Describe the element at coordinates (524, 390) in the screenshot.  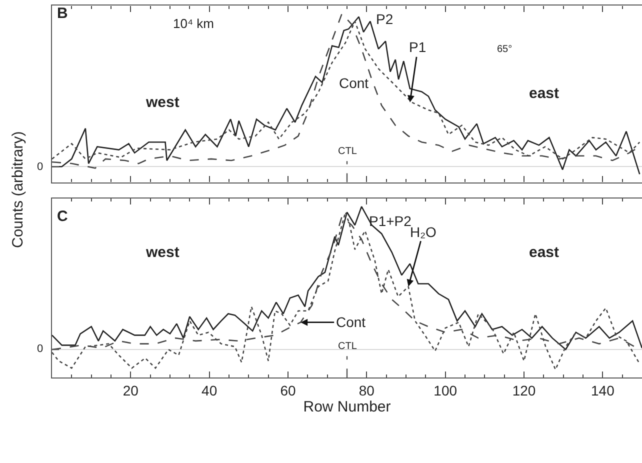
I see `x-tick-label: 120` at that location.